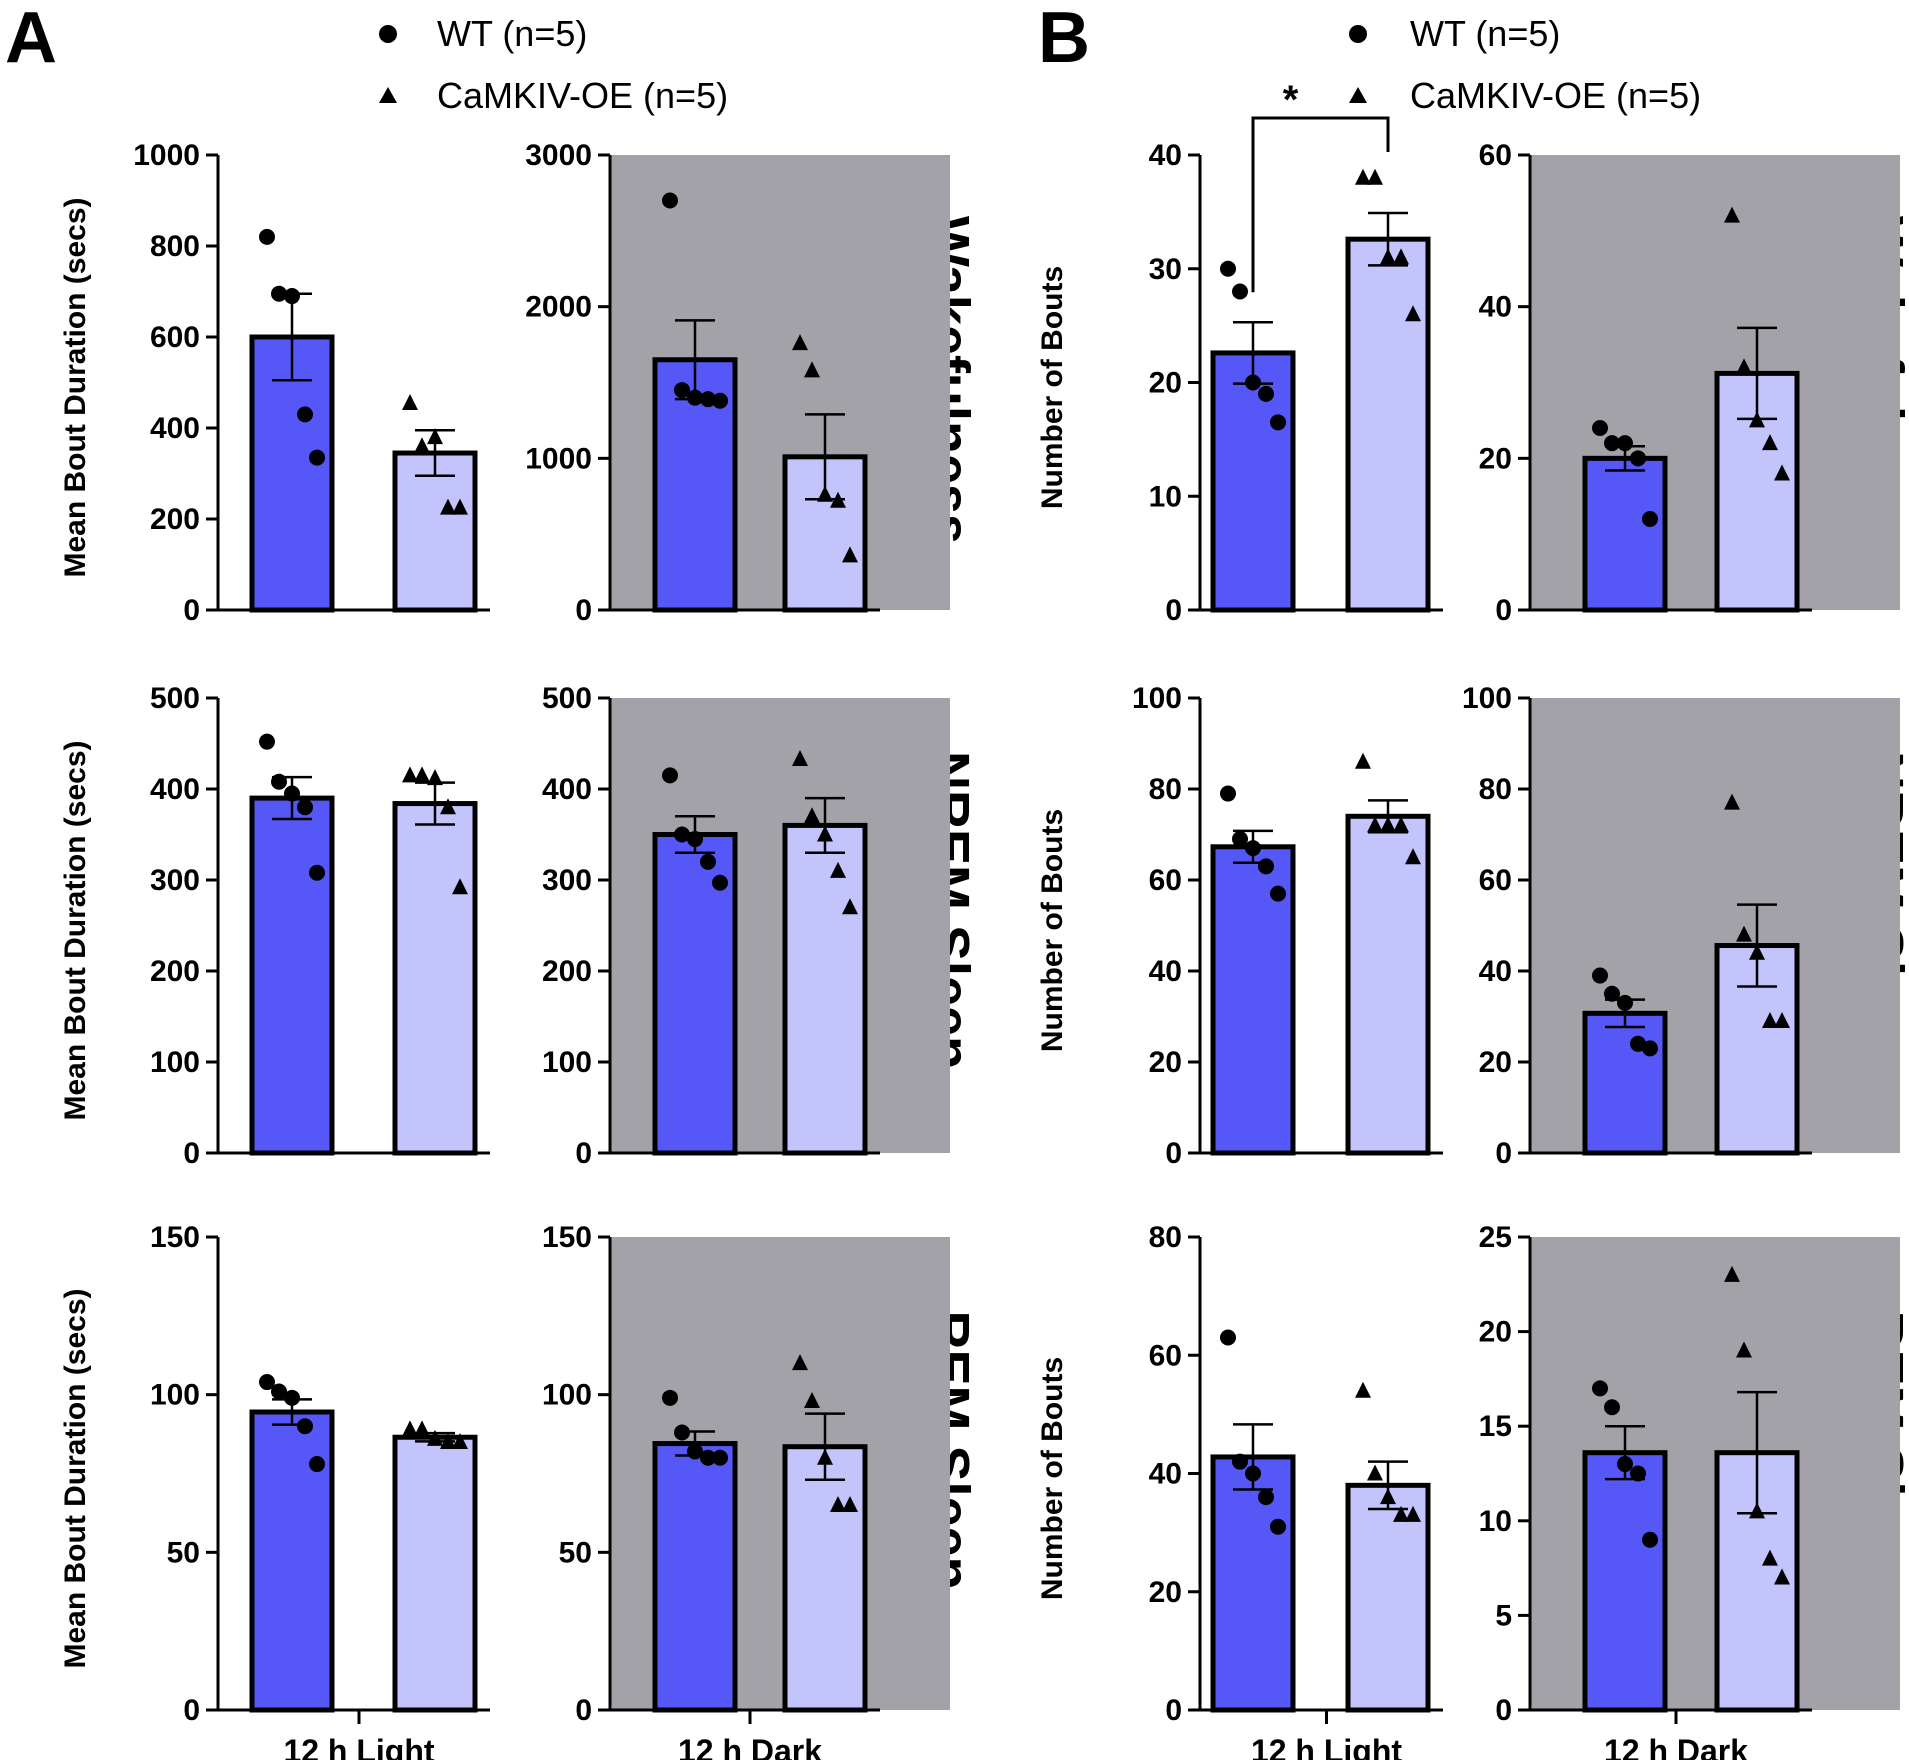  What do you see at coordinates (1681, 926) in the screenshot?
I see `chart-B-nrem-dark: 0 20 40 60 80 100` at bounding box center [1681, 926].